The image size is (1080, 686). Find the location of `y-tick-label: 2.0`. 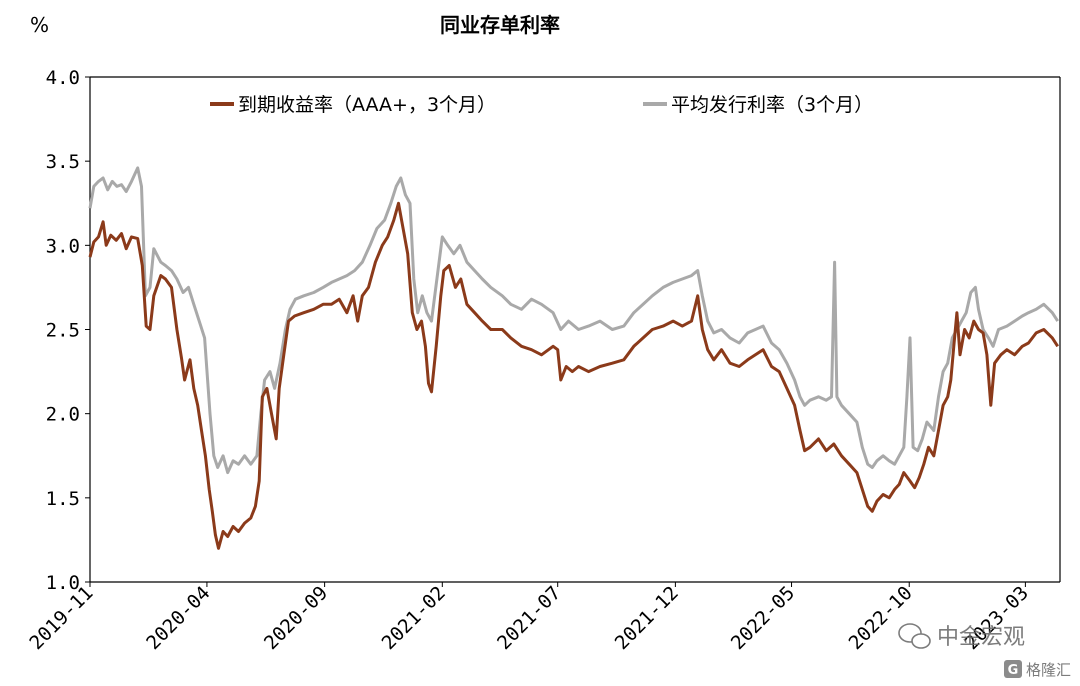

y-tick-label: 2.0 is located at coordinates (63, 415).